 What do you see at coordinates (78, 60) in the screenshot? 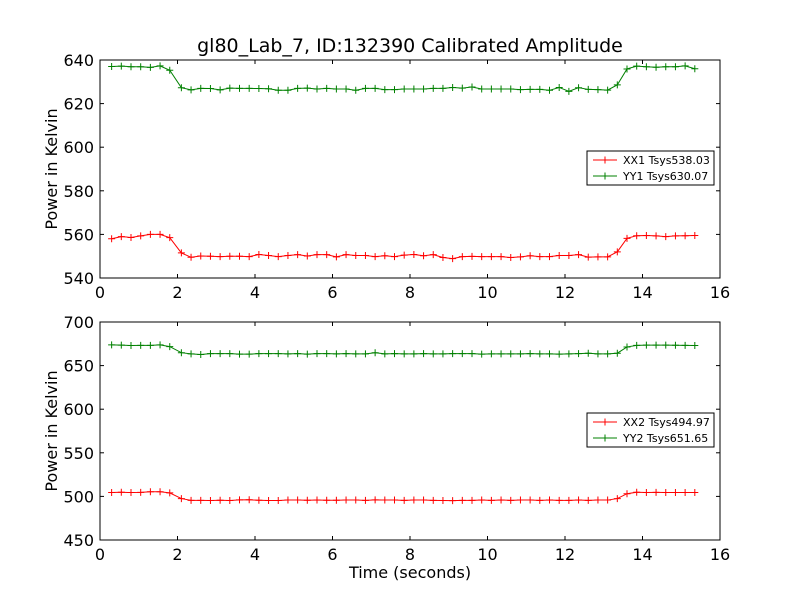
I see `y-tick-label: 640` at bounding box center [78, 60].